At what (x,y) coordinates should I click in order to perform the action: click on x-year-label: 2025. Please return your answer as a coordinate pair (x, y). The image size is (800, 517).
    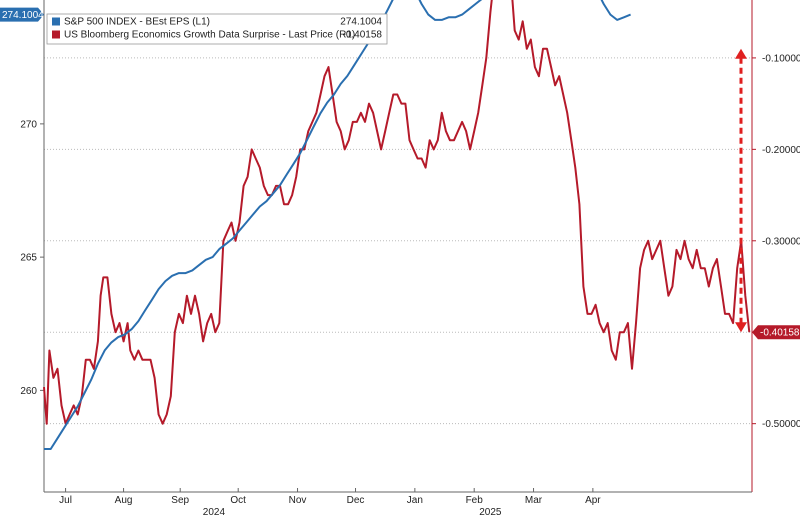
    Looking at the image, I should click on (490, 512).